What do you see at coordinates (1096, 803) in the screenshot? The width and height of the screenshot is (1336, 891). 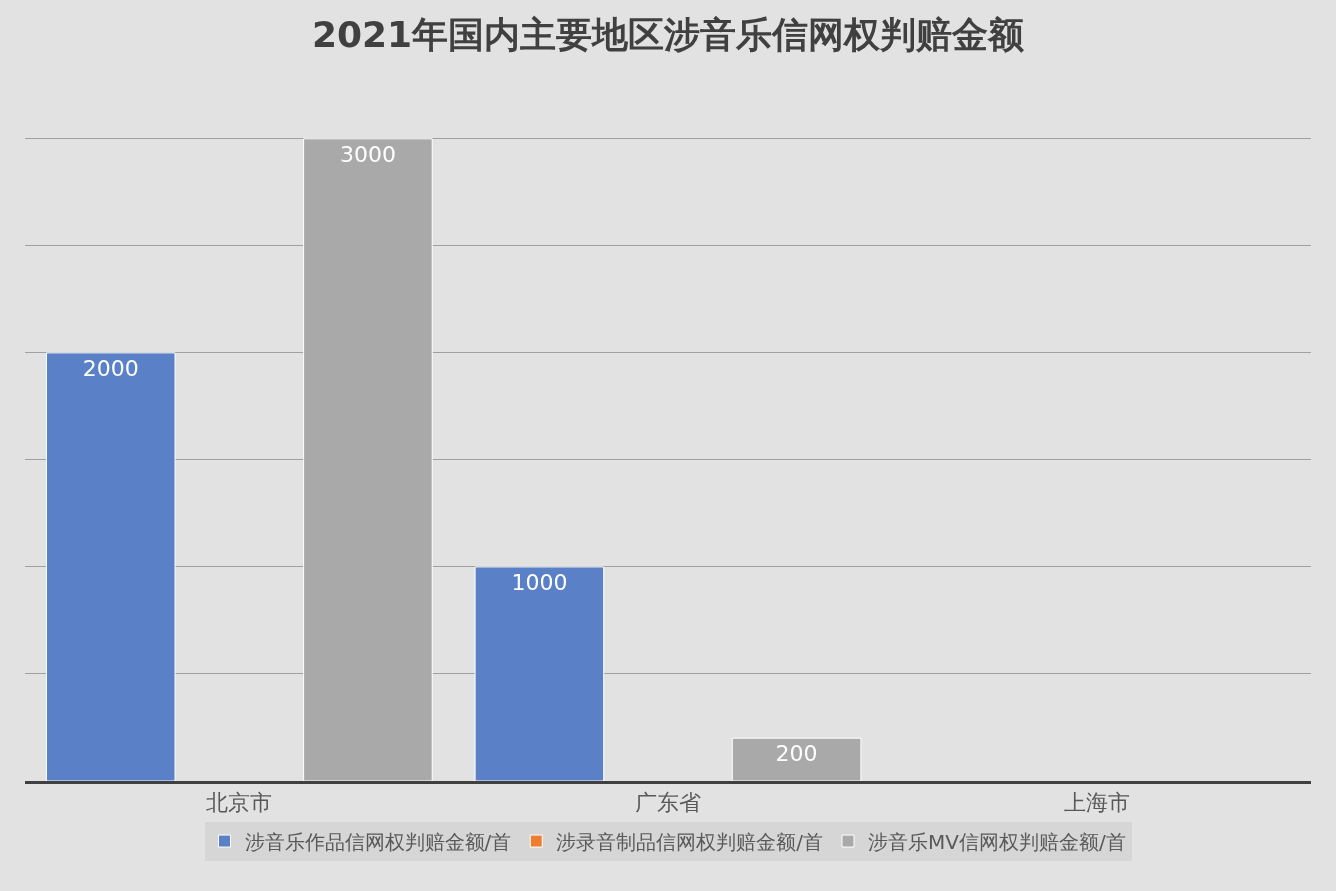 I see `x-tick-label: 上海市` at bounding box center [1096, 803].